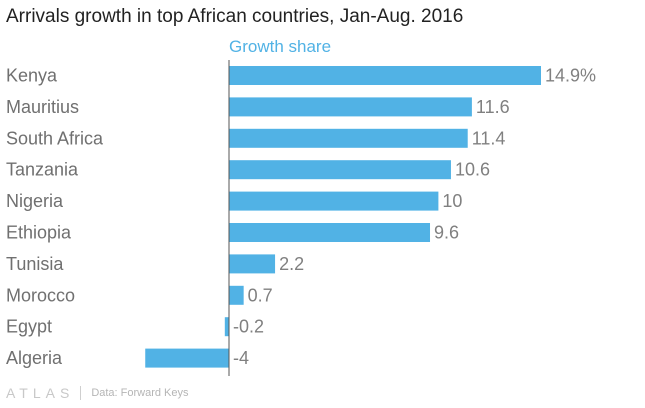 The image size is (645, 408). What do you see at coordinates (140, 393) in the screenshot?
I see `source-note: Data: Forward Keys` at bounding box center [140, 393].